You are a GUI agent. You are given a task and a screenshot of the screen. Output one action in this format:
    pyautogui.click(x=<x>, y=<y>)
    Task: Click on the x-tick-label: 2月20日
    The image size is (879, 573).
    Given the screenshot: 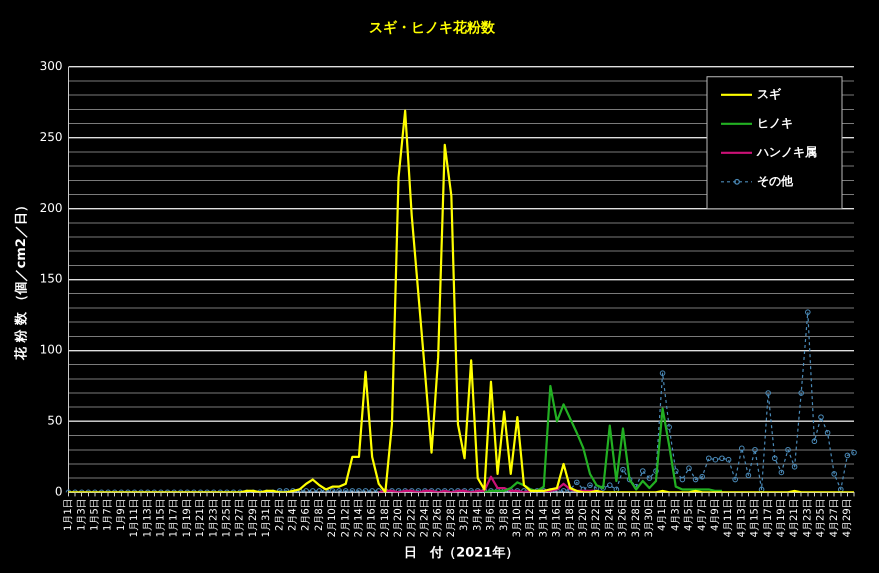 What is the action you would take?
    pyautogui.click(x=398, y=518)
    